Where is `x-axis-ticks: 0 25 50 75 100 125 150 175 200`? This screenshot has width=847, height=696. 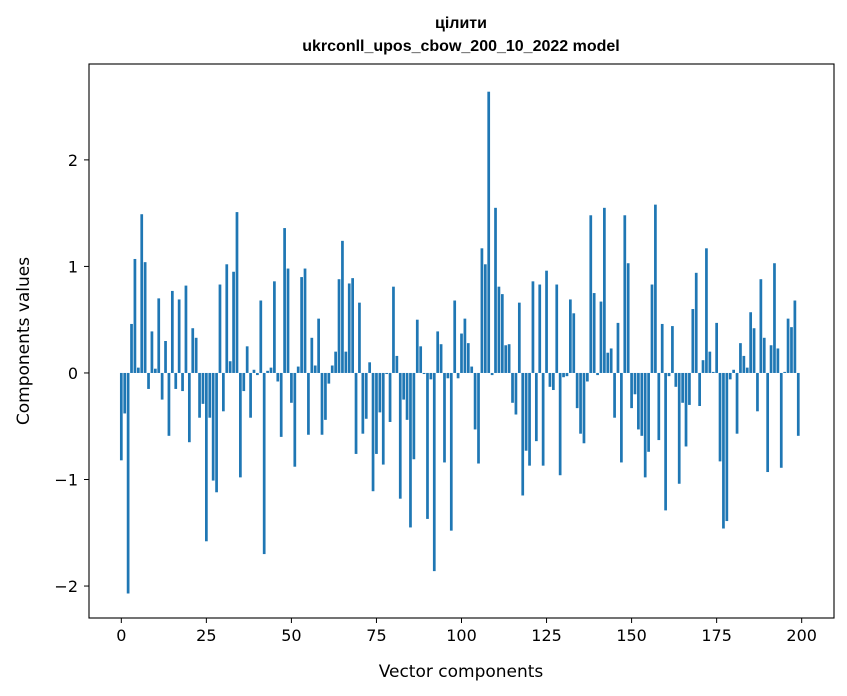 x-axis-ticks: 0 25 50 75 100 125 150 175 200 is located at coordinates (466, 631).